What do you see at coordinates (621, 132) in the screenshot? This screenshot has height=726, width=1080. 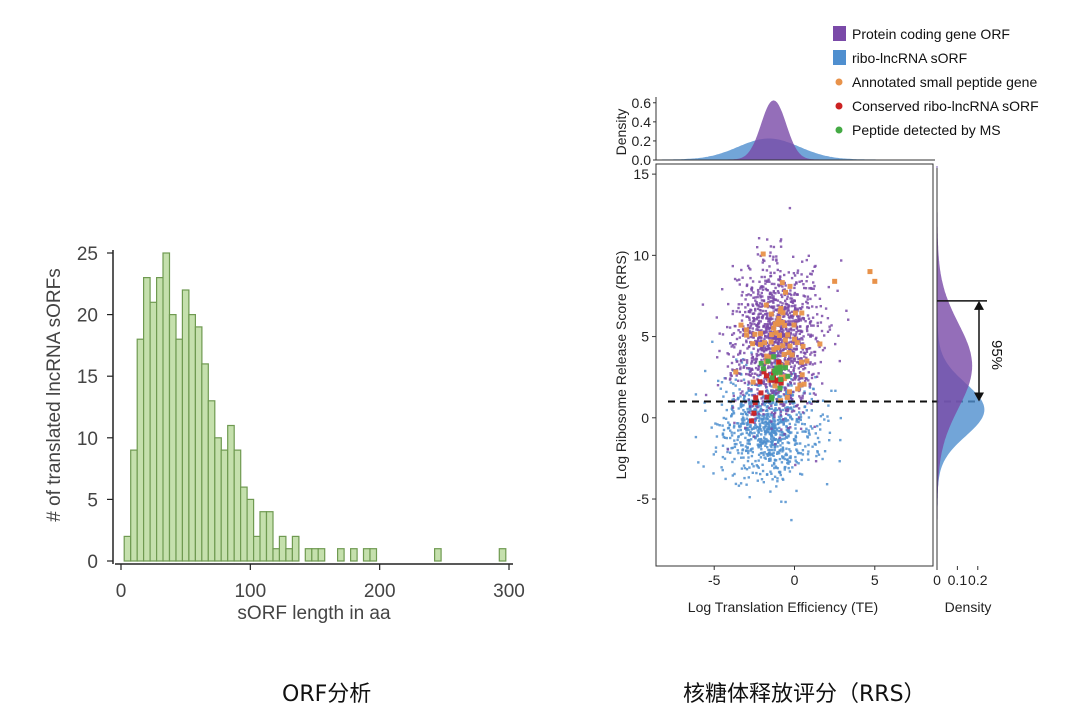 I see `top-density-y-label: Density` at bounding box center [621, 132].